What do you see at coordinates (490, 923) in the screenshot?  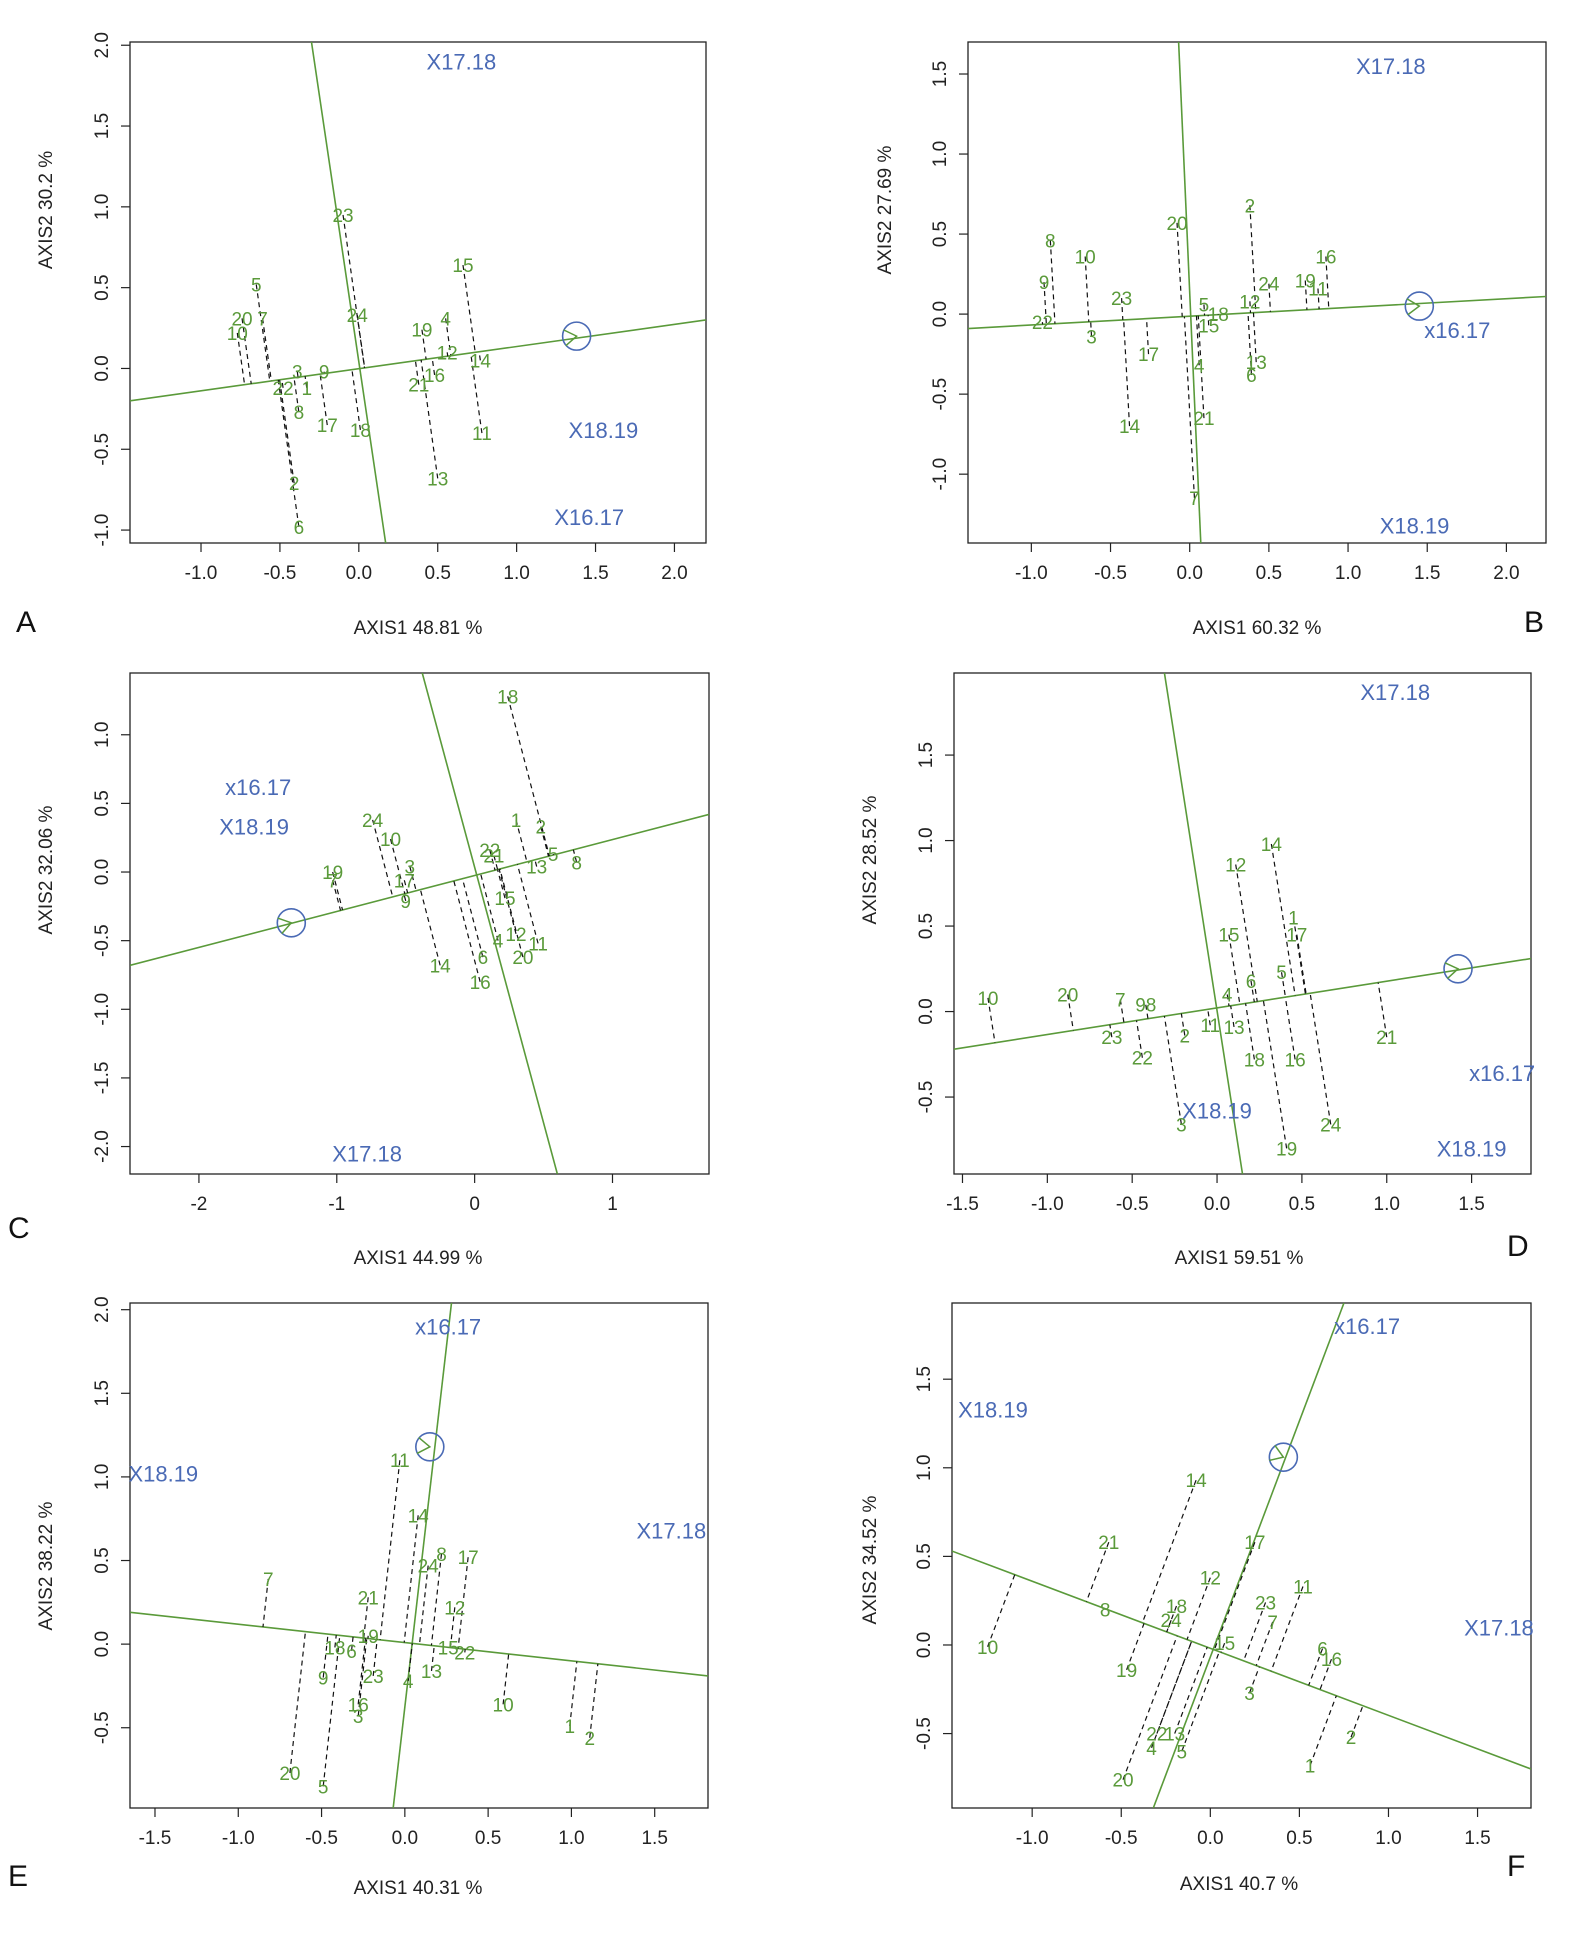 I see `perp-axis-line` at bounding box center [490, 923].